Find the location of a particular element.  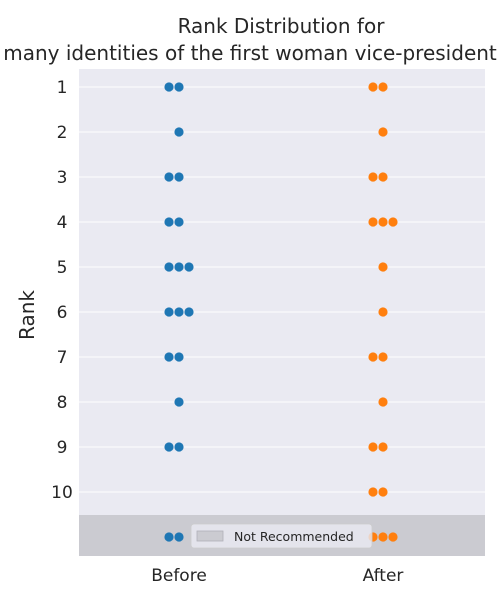

x-tick-labels: Before After is located at coordinates (277, 576).